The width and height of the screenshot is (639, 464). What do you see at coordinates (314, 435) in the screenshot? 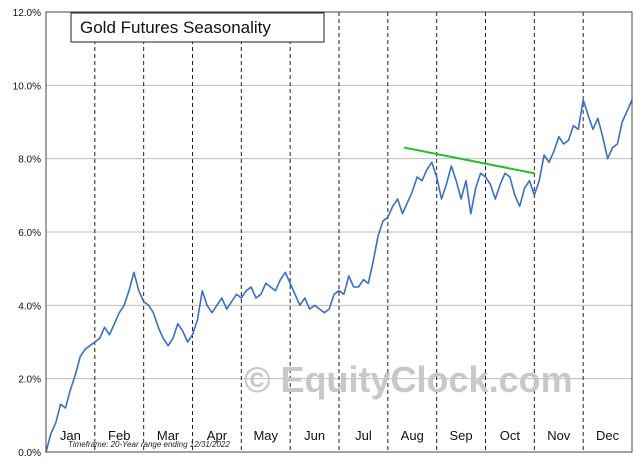
I see `x-tick-label: Jun` at bounding box center [314, 435].